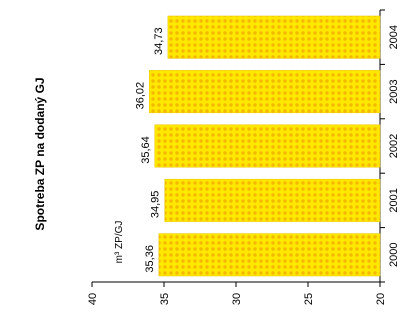  What do you see at coordinates (119, 242) in the screenshot?
I see `unit-label: m³ ZP/GJ` at bounding box center [119, 242].